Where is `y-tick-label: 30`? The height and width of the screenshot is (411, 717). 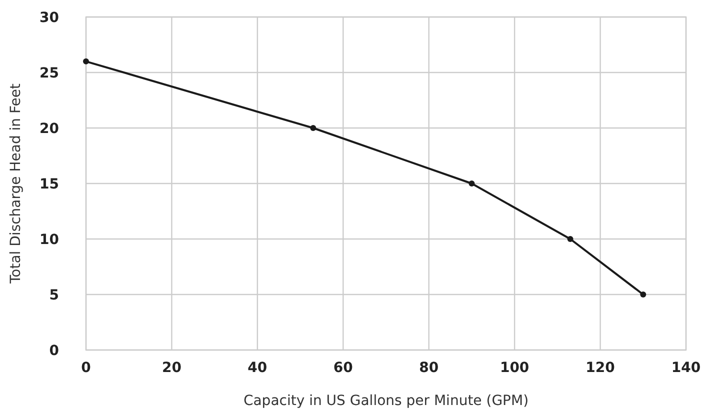 y-tick-label: 30 is located at coordinates (50, 18).